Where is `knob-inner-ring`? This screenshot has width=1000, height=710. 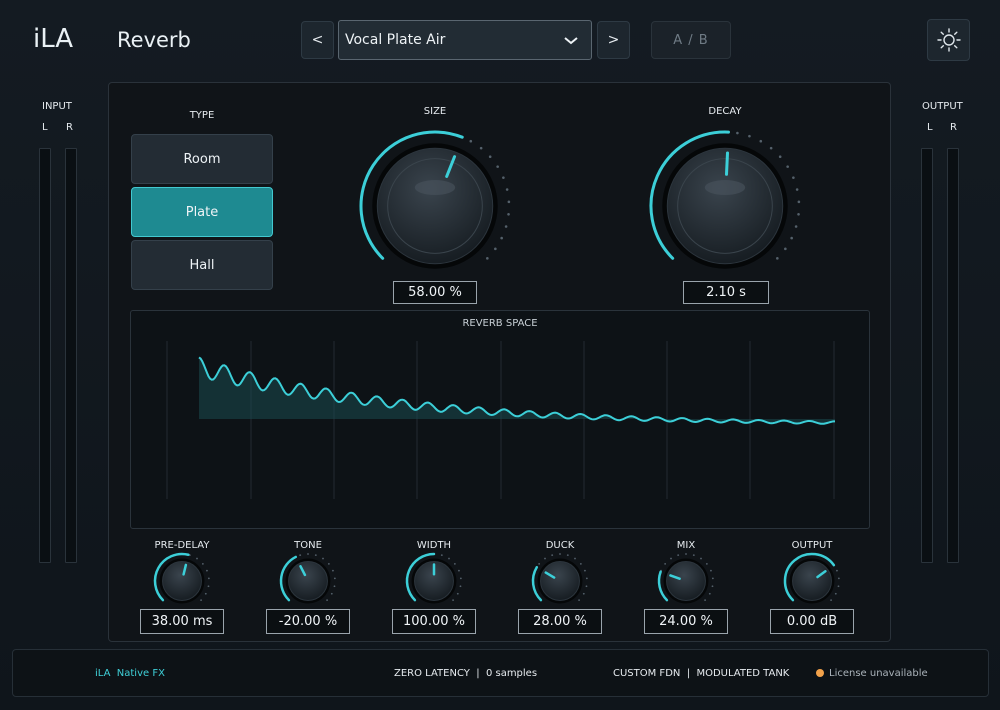
knob-inner-ring is located at coordinates (435, 206).